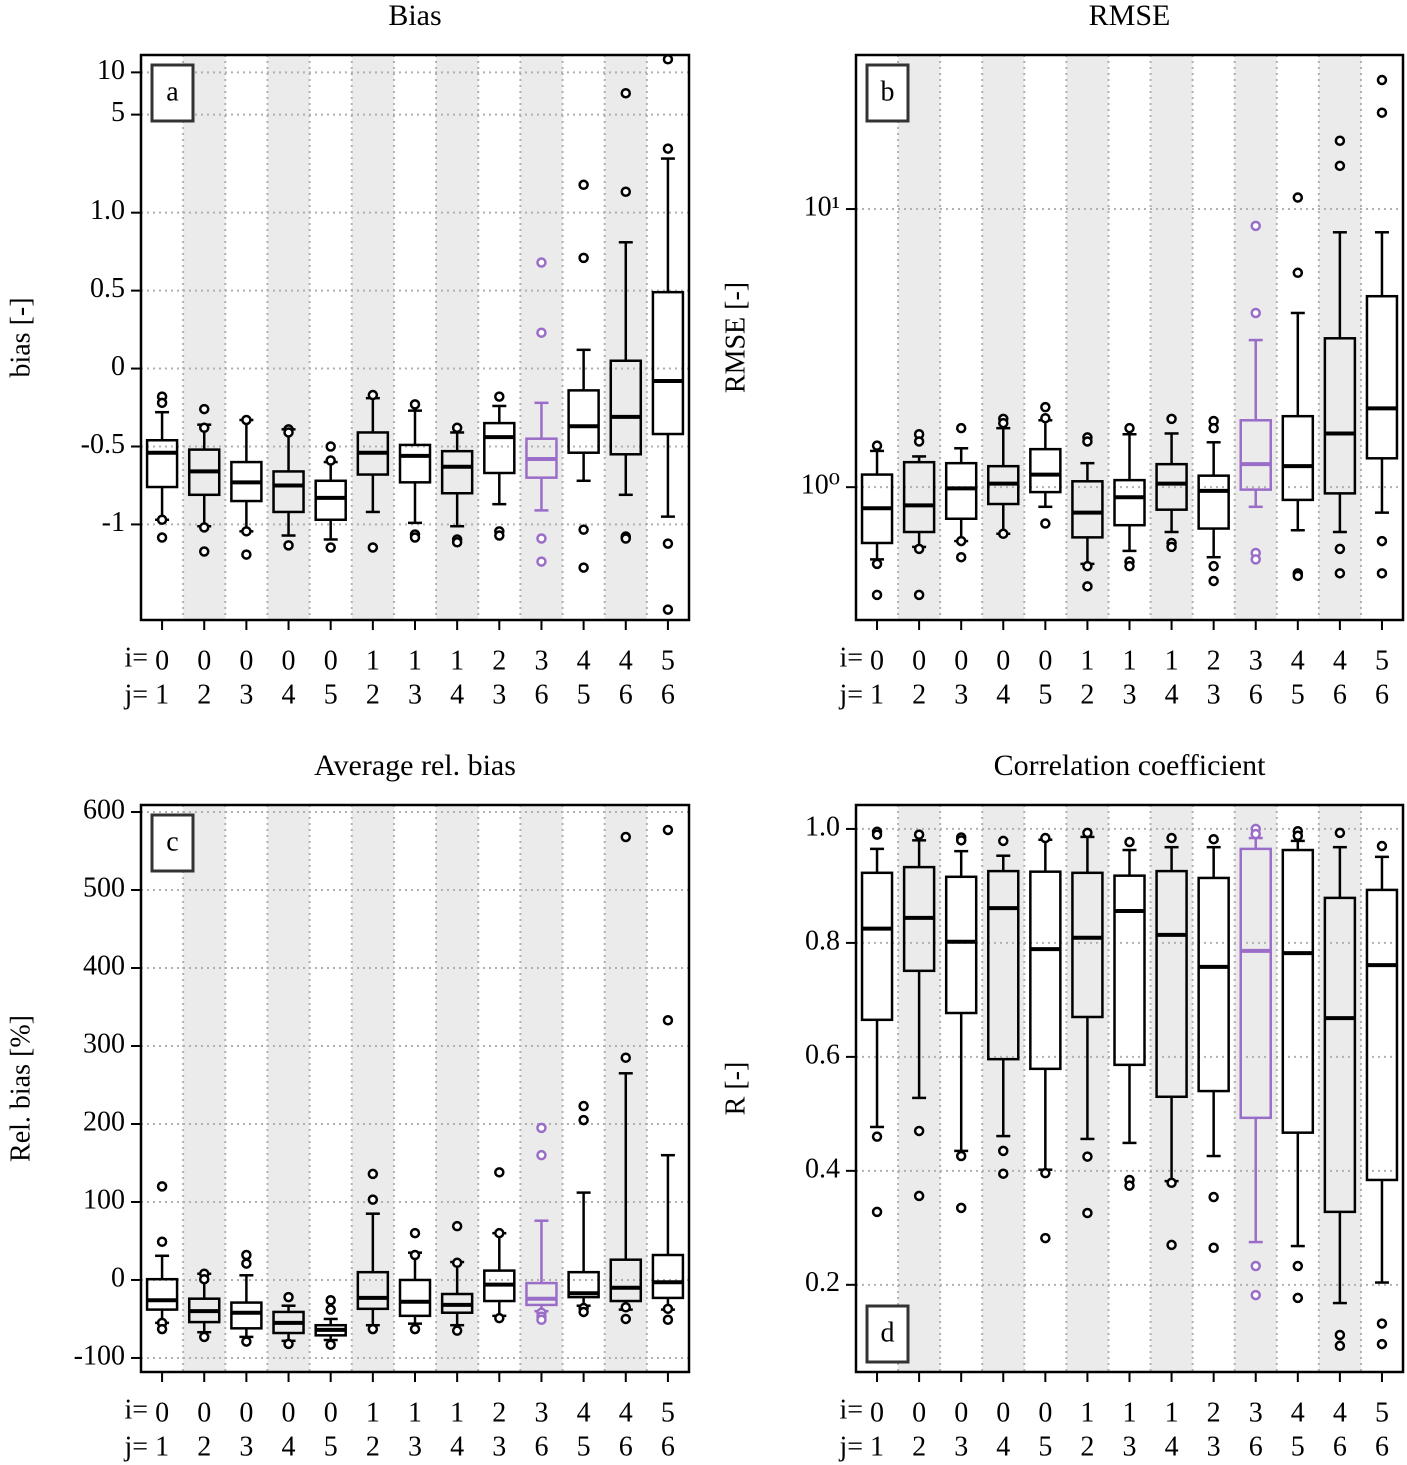 This screenshot has height=1465, width=1407. I want to click on y-tick-label: 10, so click(111, 70).